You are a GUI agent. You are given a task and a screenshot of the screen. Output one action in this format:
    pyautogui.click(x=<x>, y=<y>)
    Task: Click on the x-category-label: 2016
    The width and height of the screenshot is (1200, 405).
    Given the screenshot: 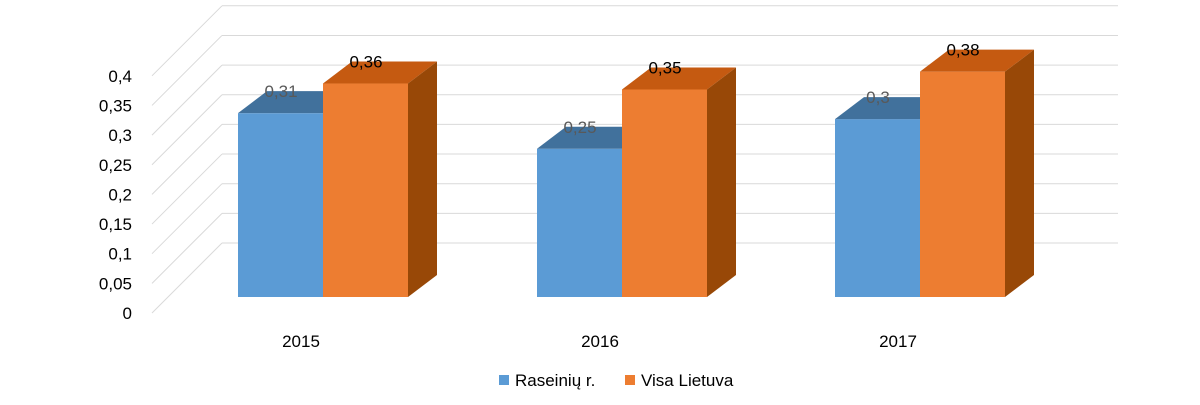 What is the action you would take?
    pyautogui.click(x=600, y=341)
    